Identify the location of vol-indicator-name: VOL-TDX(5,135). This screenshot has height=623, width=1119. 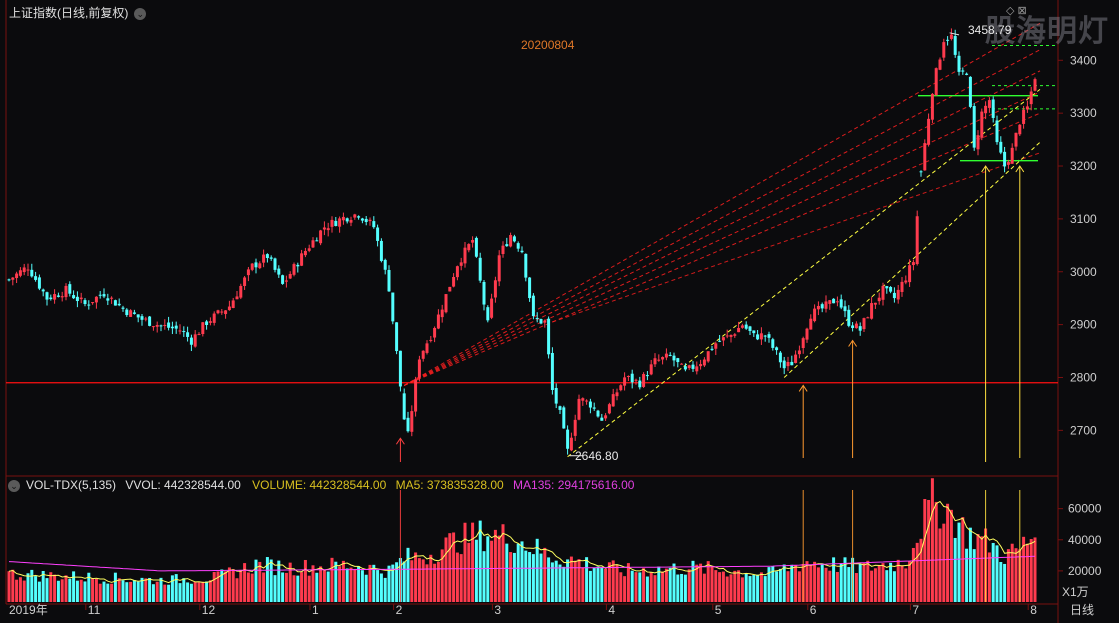
(71, 485).